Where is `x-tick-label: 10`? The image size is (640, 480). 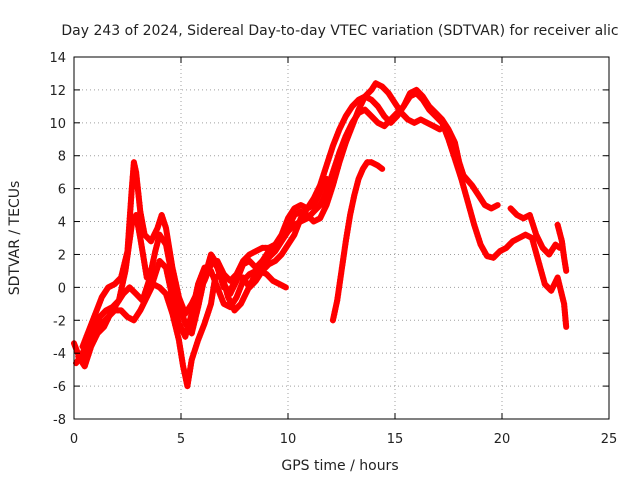 x-tick-label: 10 is located at coordinates (288, 439).